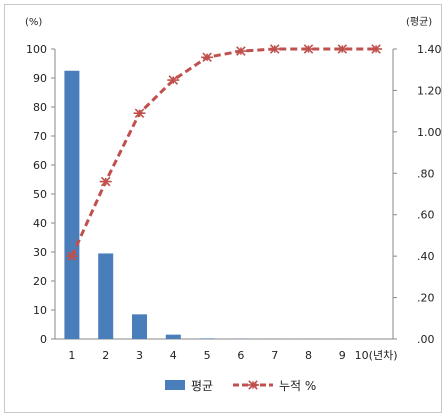 Image resolution: width=448 pixels, height=419 pixels. Describe the element at coordinates (40, 78) in the screenshot. I see `left-tick-label: 90` at that location.